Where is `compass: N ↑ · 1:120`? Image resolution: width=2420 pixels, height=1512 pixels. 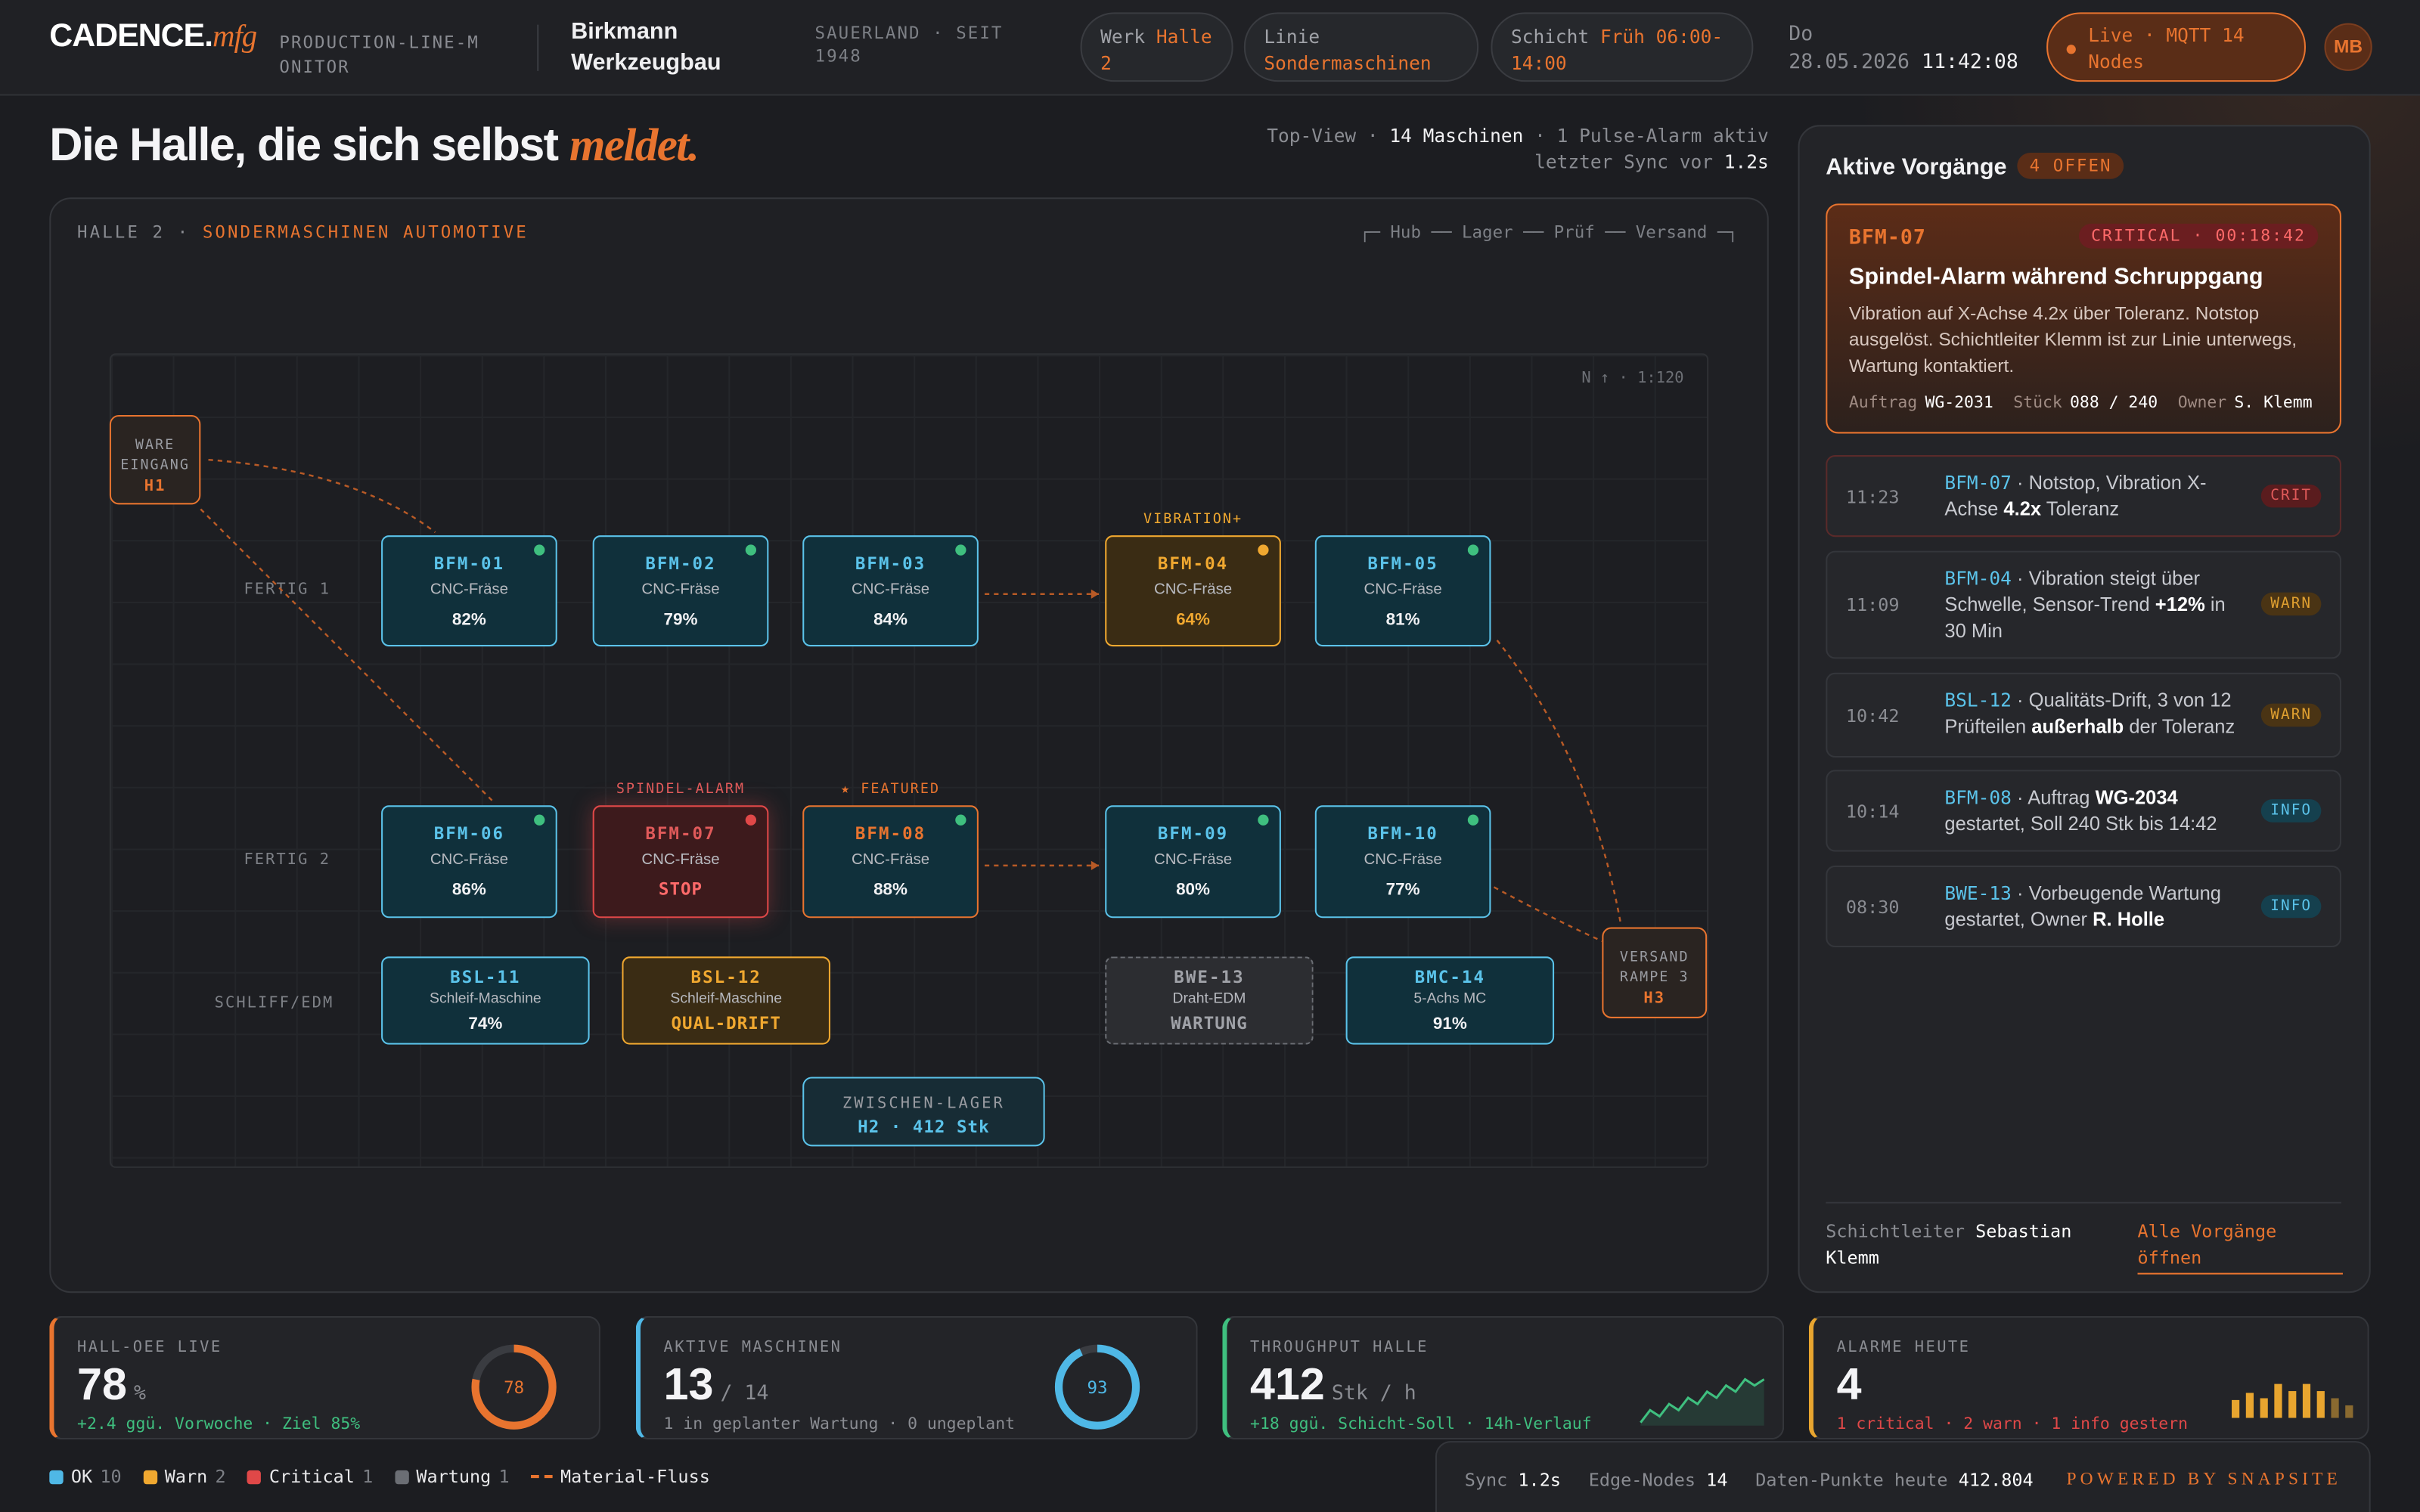 compass: N ↑ · 1:120 is located at coordinates (1632, 379).